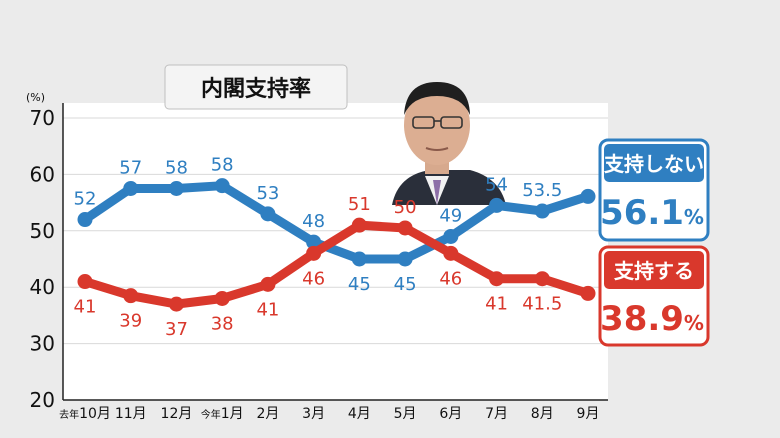 This screenshot has height=438, width=780. I want to click on x-tick-month: 12月, so click(177, 414).